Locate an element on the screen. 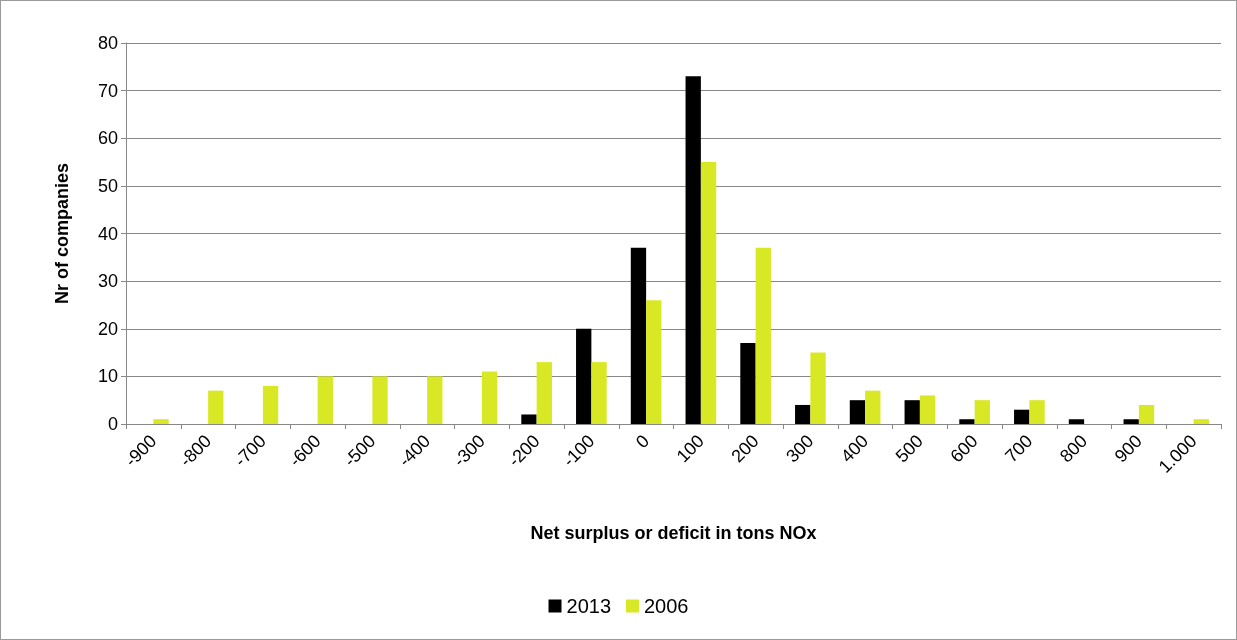 This screenshot has height=640, width=1237. x-tick-label: -600 is located at coordinates (305, 450).